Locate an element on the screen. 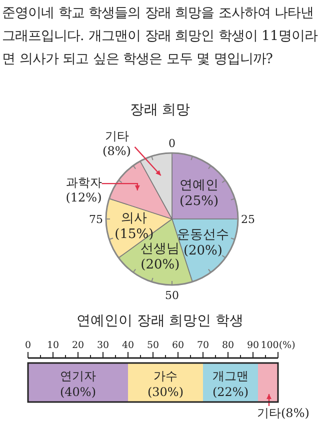 This screenshot has width=320, height=421. x-tick-label: 90 is located at coordinates (253, 345).